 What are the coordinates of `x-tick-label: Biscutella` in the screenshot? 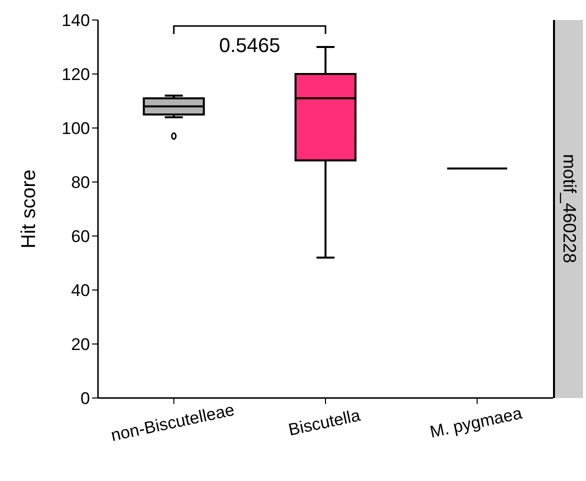 It's located at (324, 423).